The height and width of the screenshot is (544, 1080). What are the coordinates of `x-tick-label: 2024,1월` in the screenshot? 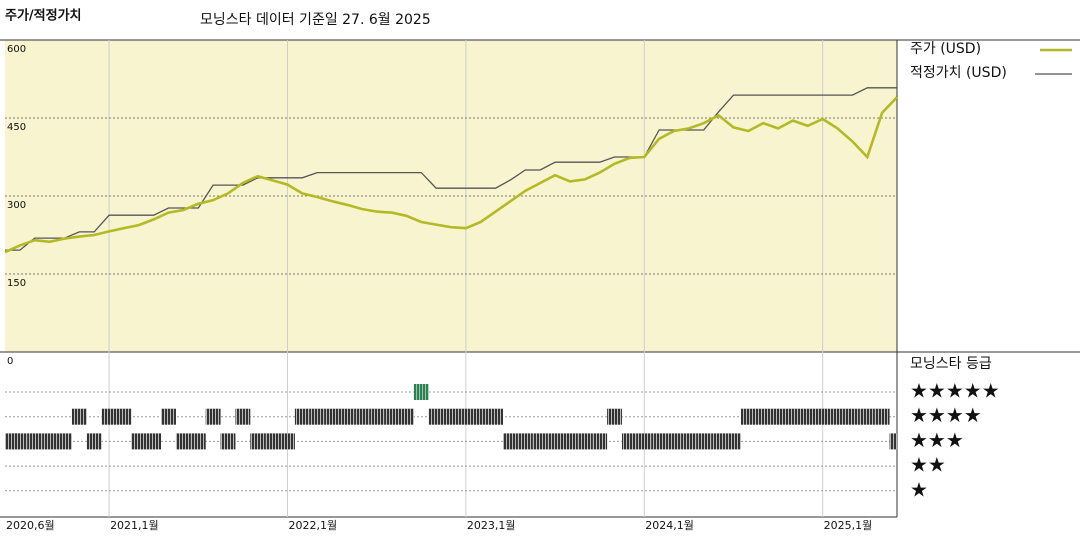 It's located at (669, 525).